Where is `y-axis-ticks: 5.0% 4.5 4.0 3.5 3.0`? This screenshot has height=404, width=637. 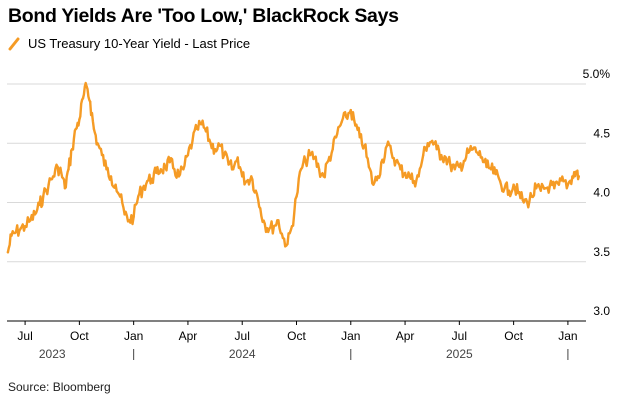 y-axis-ticks: 5.0% 4.5 4.0 3.5 3.0 is located at coordinates (597, 192).